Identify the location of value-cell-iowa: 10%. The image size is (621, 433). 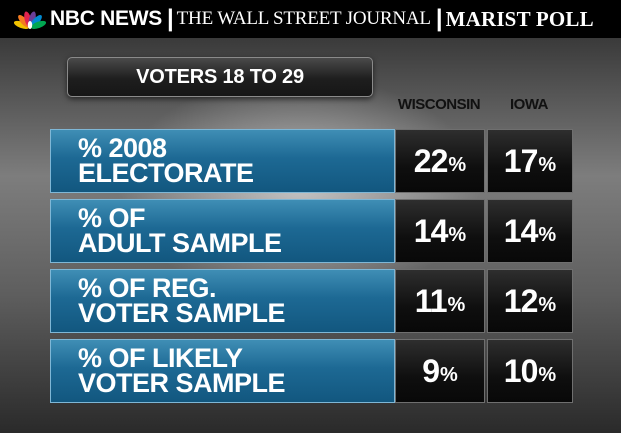
(530, 371).